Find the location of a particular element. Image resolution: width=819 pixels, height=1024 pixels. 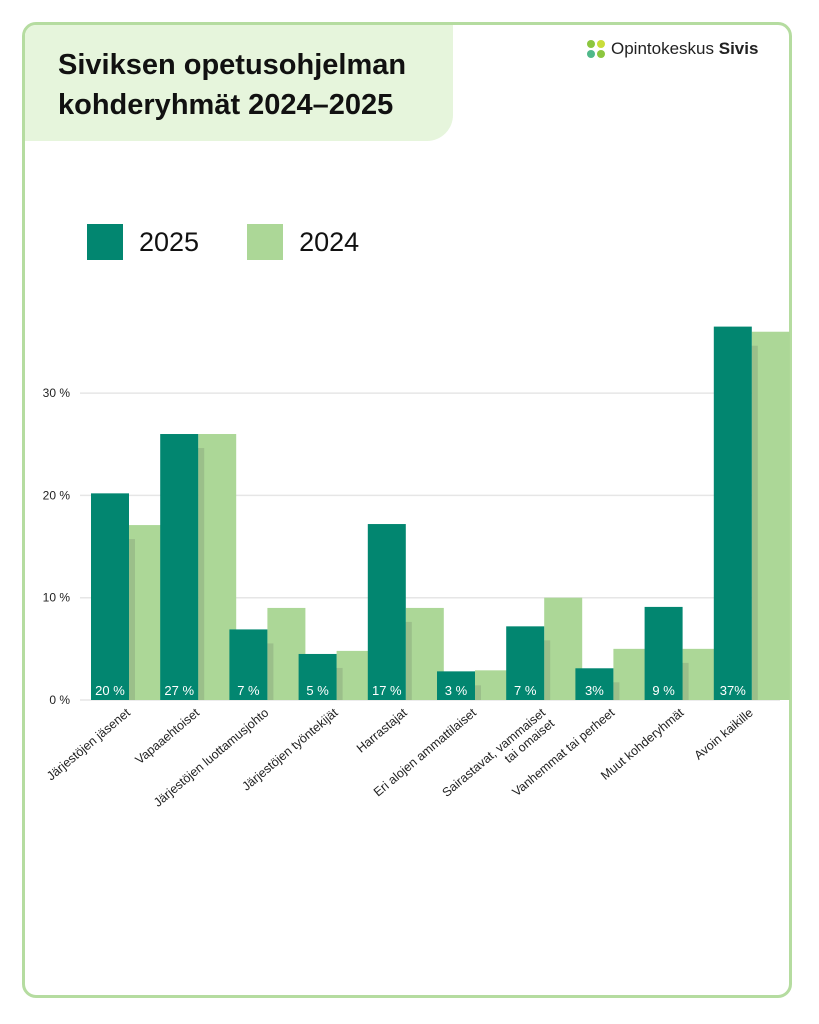

y-tick-label: 0 % is located at coordinates (59, 700).